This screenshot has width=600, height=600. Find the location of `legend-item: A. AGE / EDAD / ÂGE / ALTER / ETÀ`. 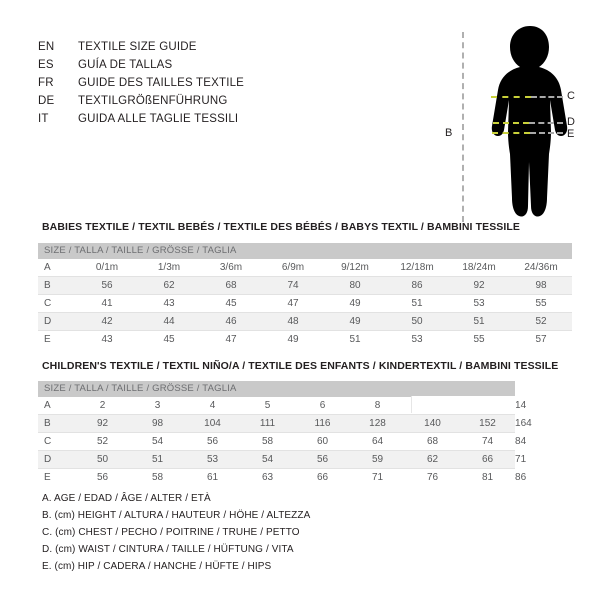

legend-item: A. AGE / EDAD / ÂGE / ALTER / ETÀ is located at coordinates (126, 498).